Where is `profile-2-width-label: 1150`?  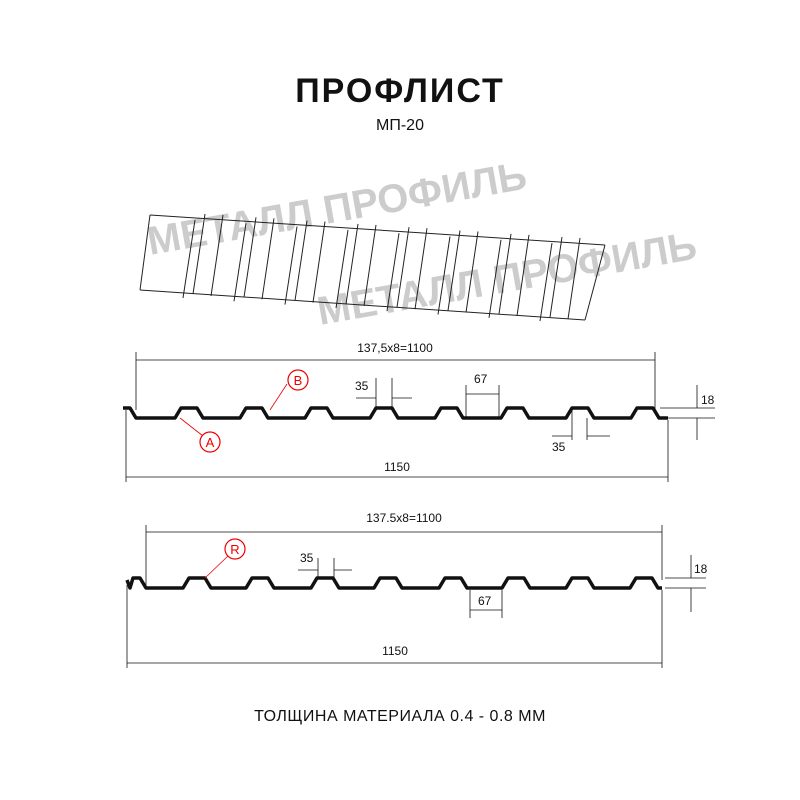
profile-2-width-label: 1150 is located at coordinates (395, 651).